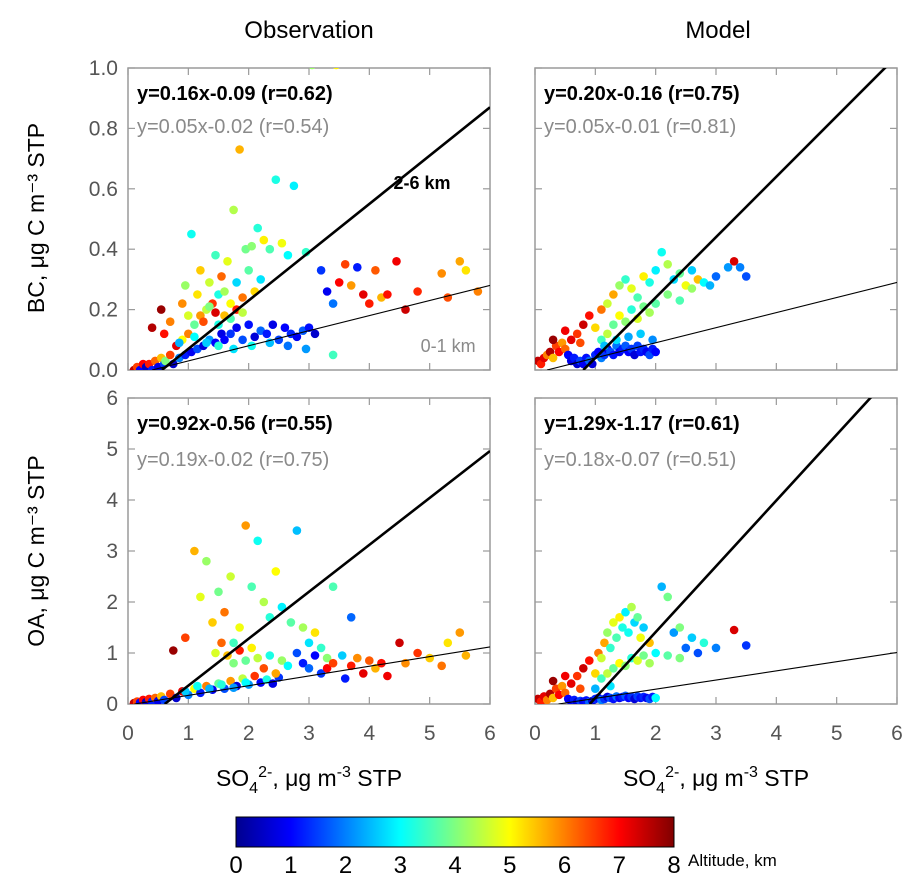 Image resolution: width=906 pixels, height=877 pixels. What do you see at coordinates (290, 864) in the screenshot?
I see `colorbar-tick-label: 1` at bounding box center [290, 864].